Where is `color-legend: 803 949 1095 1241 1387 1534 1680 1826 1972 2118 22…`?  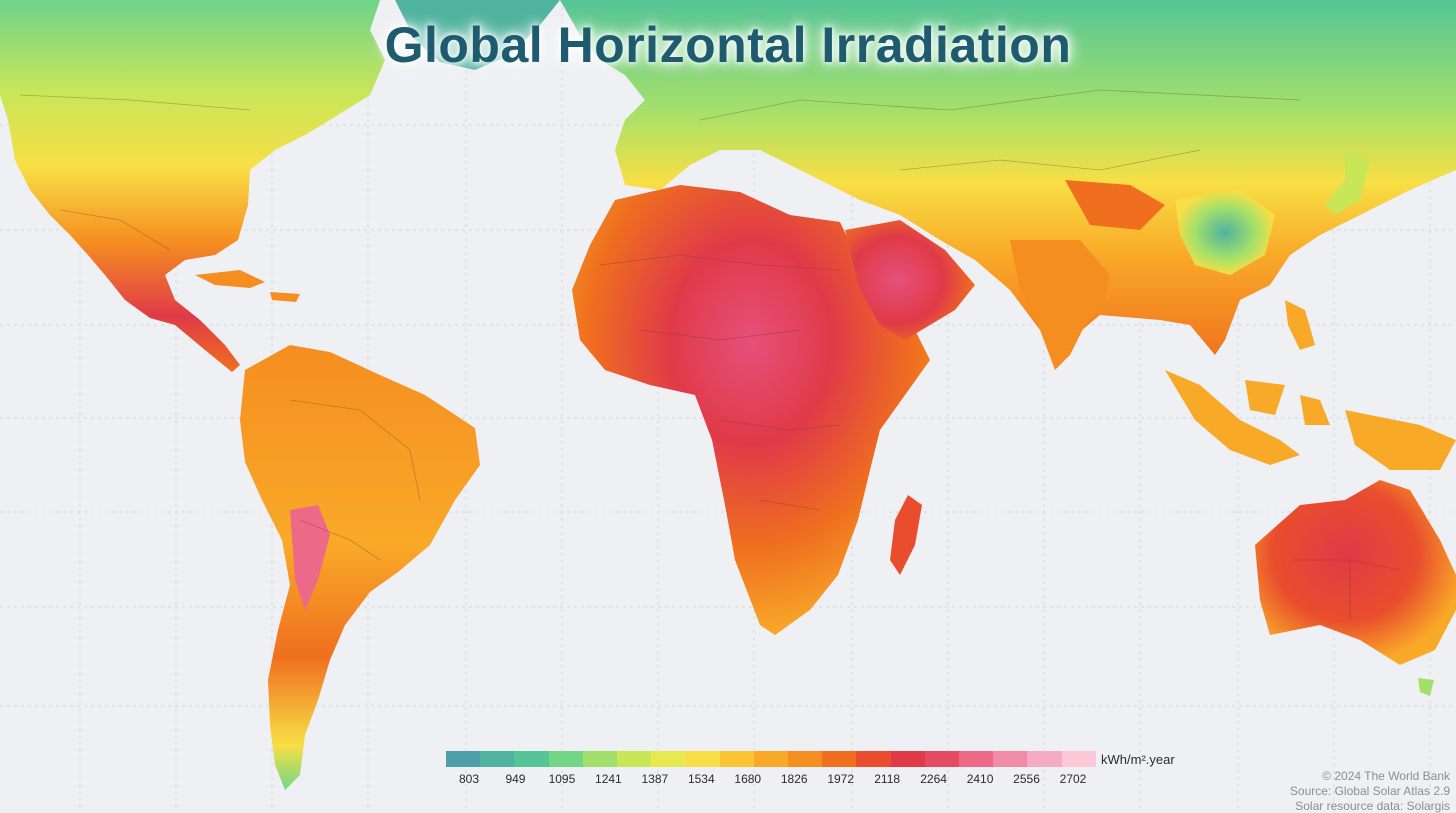 color-legend: 803 949 1095 1241 1387 1534 1680 1826 1972 2118 22… is located at coordinates (772, 771).